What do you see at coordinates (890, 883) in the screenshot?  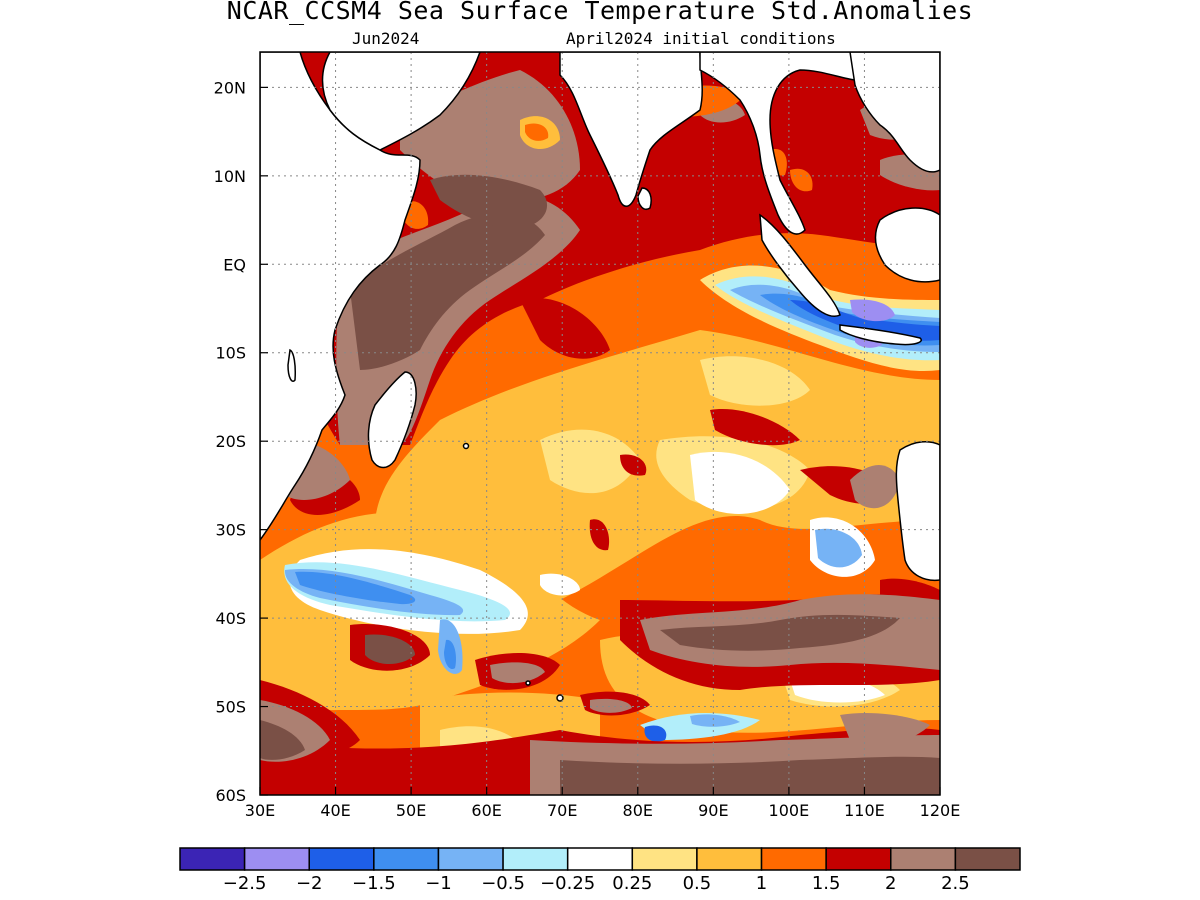 I see `colorbar-label: 2` at bounding box center [890, 883].